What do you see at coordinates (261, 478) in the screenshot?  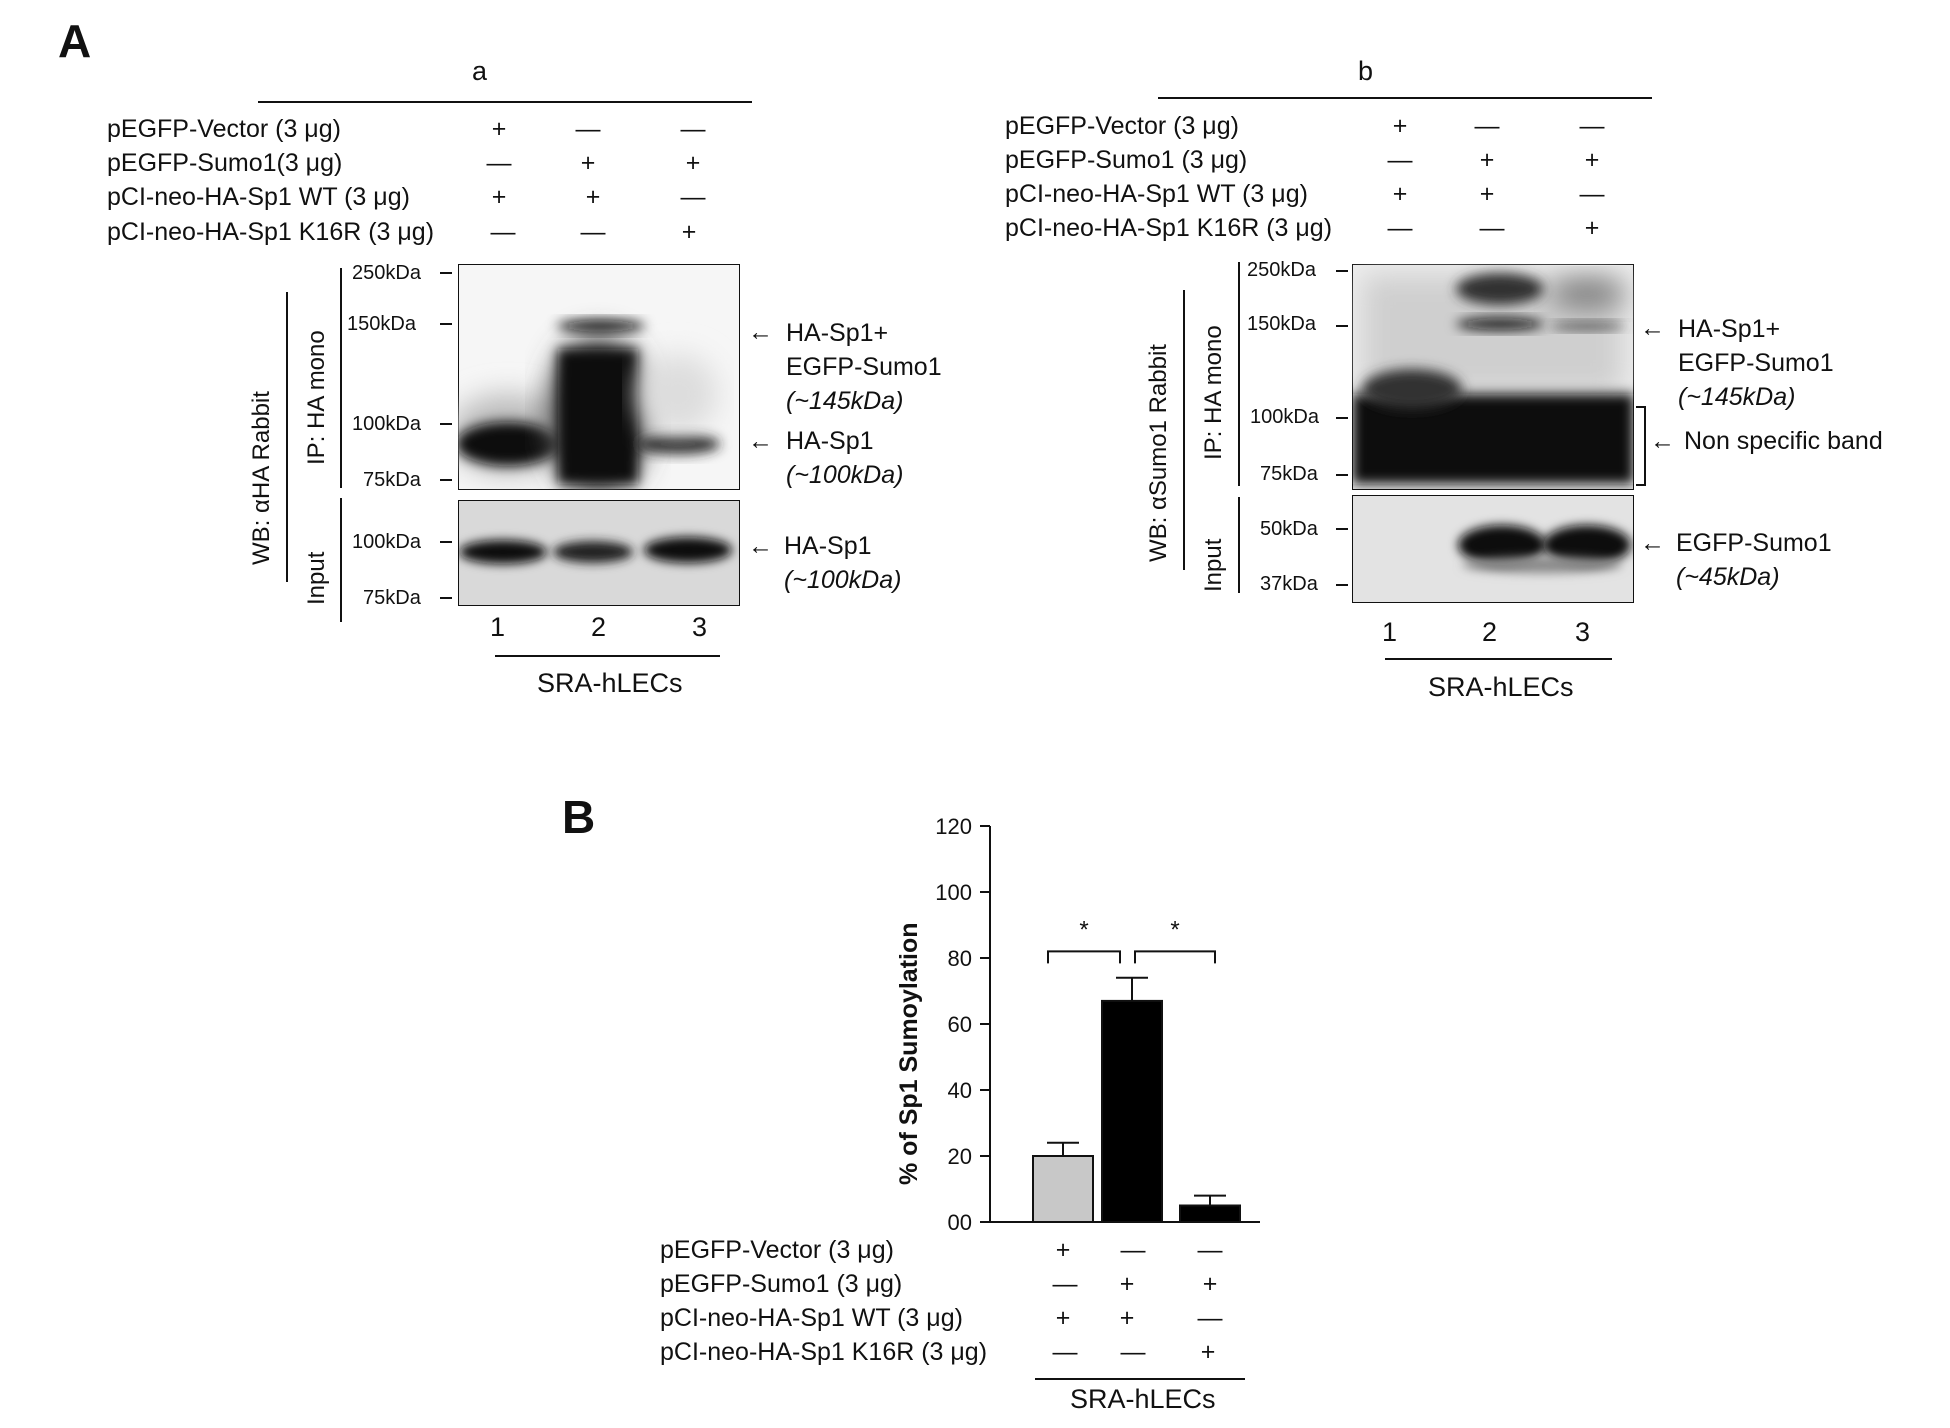 I see `wb-label: WB: αHA Rabbit` at bounding box center [261, 478].